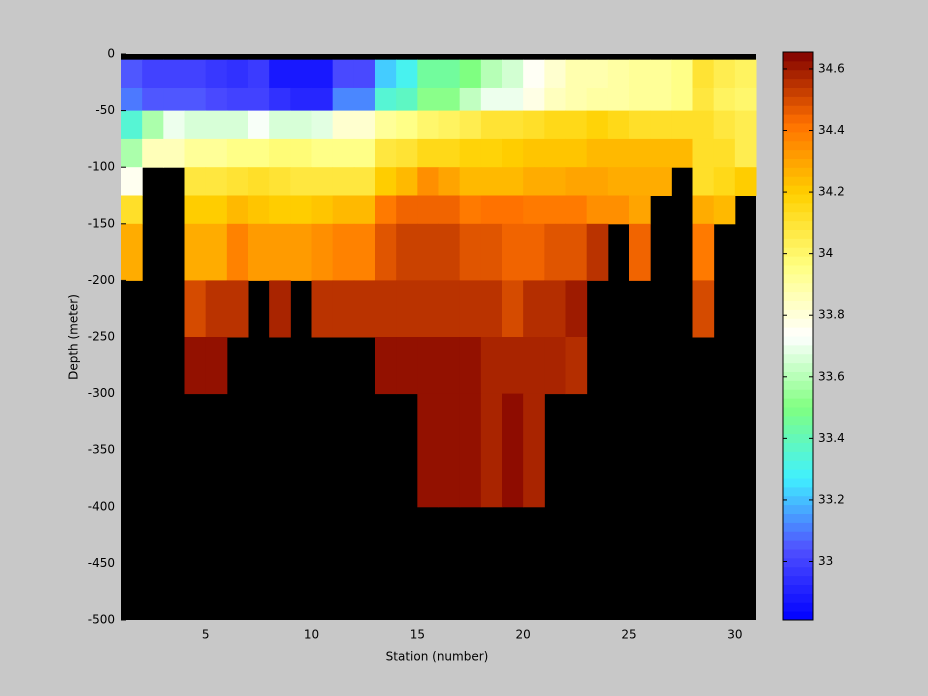 Image resolution: width=928 pixels, height=696 pixels. What do you see at coordinates (101, 620) in the screenshot?
I see `y-tick-label: -500` at bounding box center [101, 620].